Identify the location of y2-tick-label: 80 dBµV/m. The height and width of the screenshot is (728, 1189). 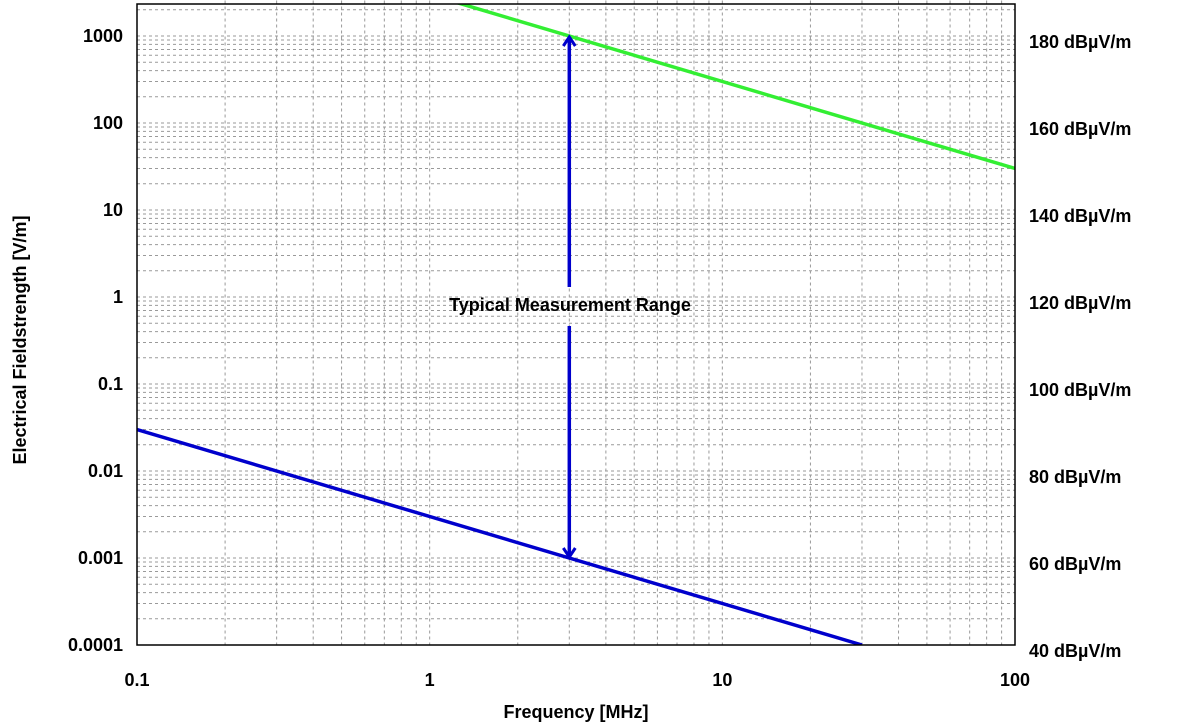
(1075, 477).